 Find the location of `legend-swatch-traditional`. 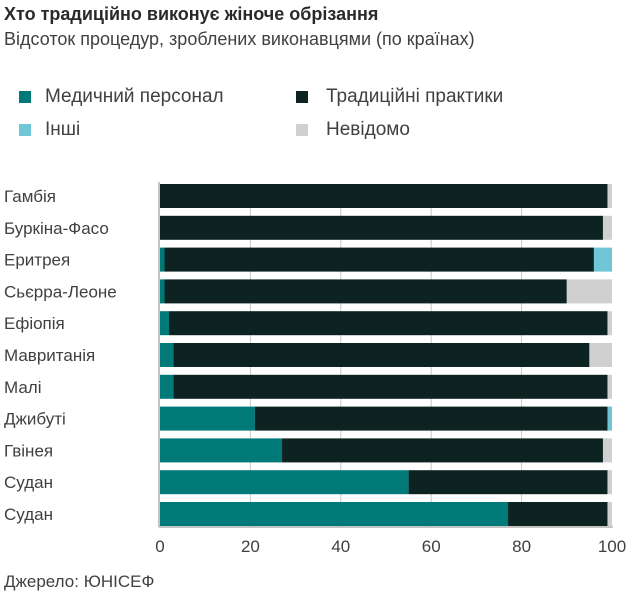

legend-swatch-traditional is located at coordinates (302, 97).